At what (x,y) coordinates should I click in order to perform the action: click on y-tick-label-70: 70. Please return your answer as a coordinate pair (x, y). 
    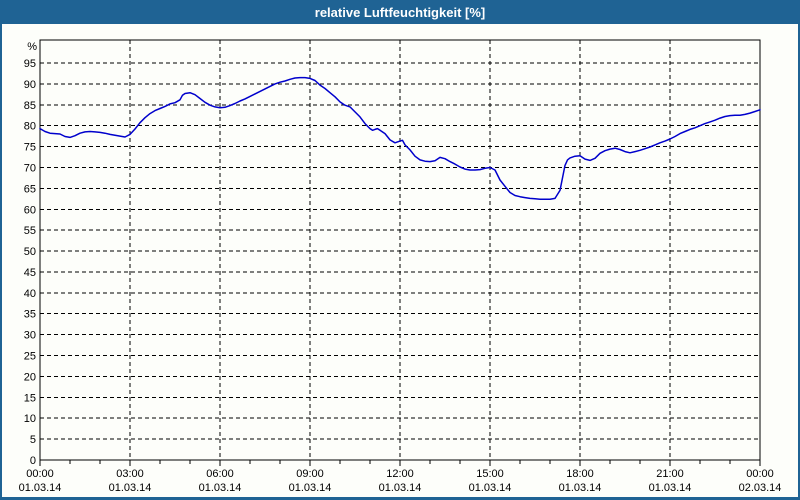
    Looking at the image, I should click on (30, 168).